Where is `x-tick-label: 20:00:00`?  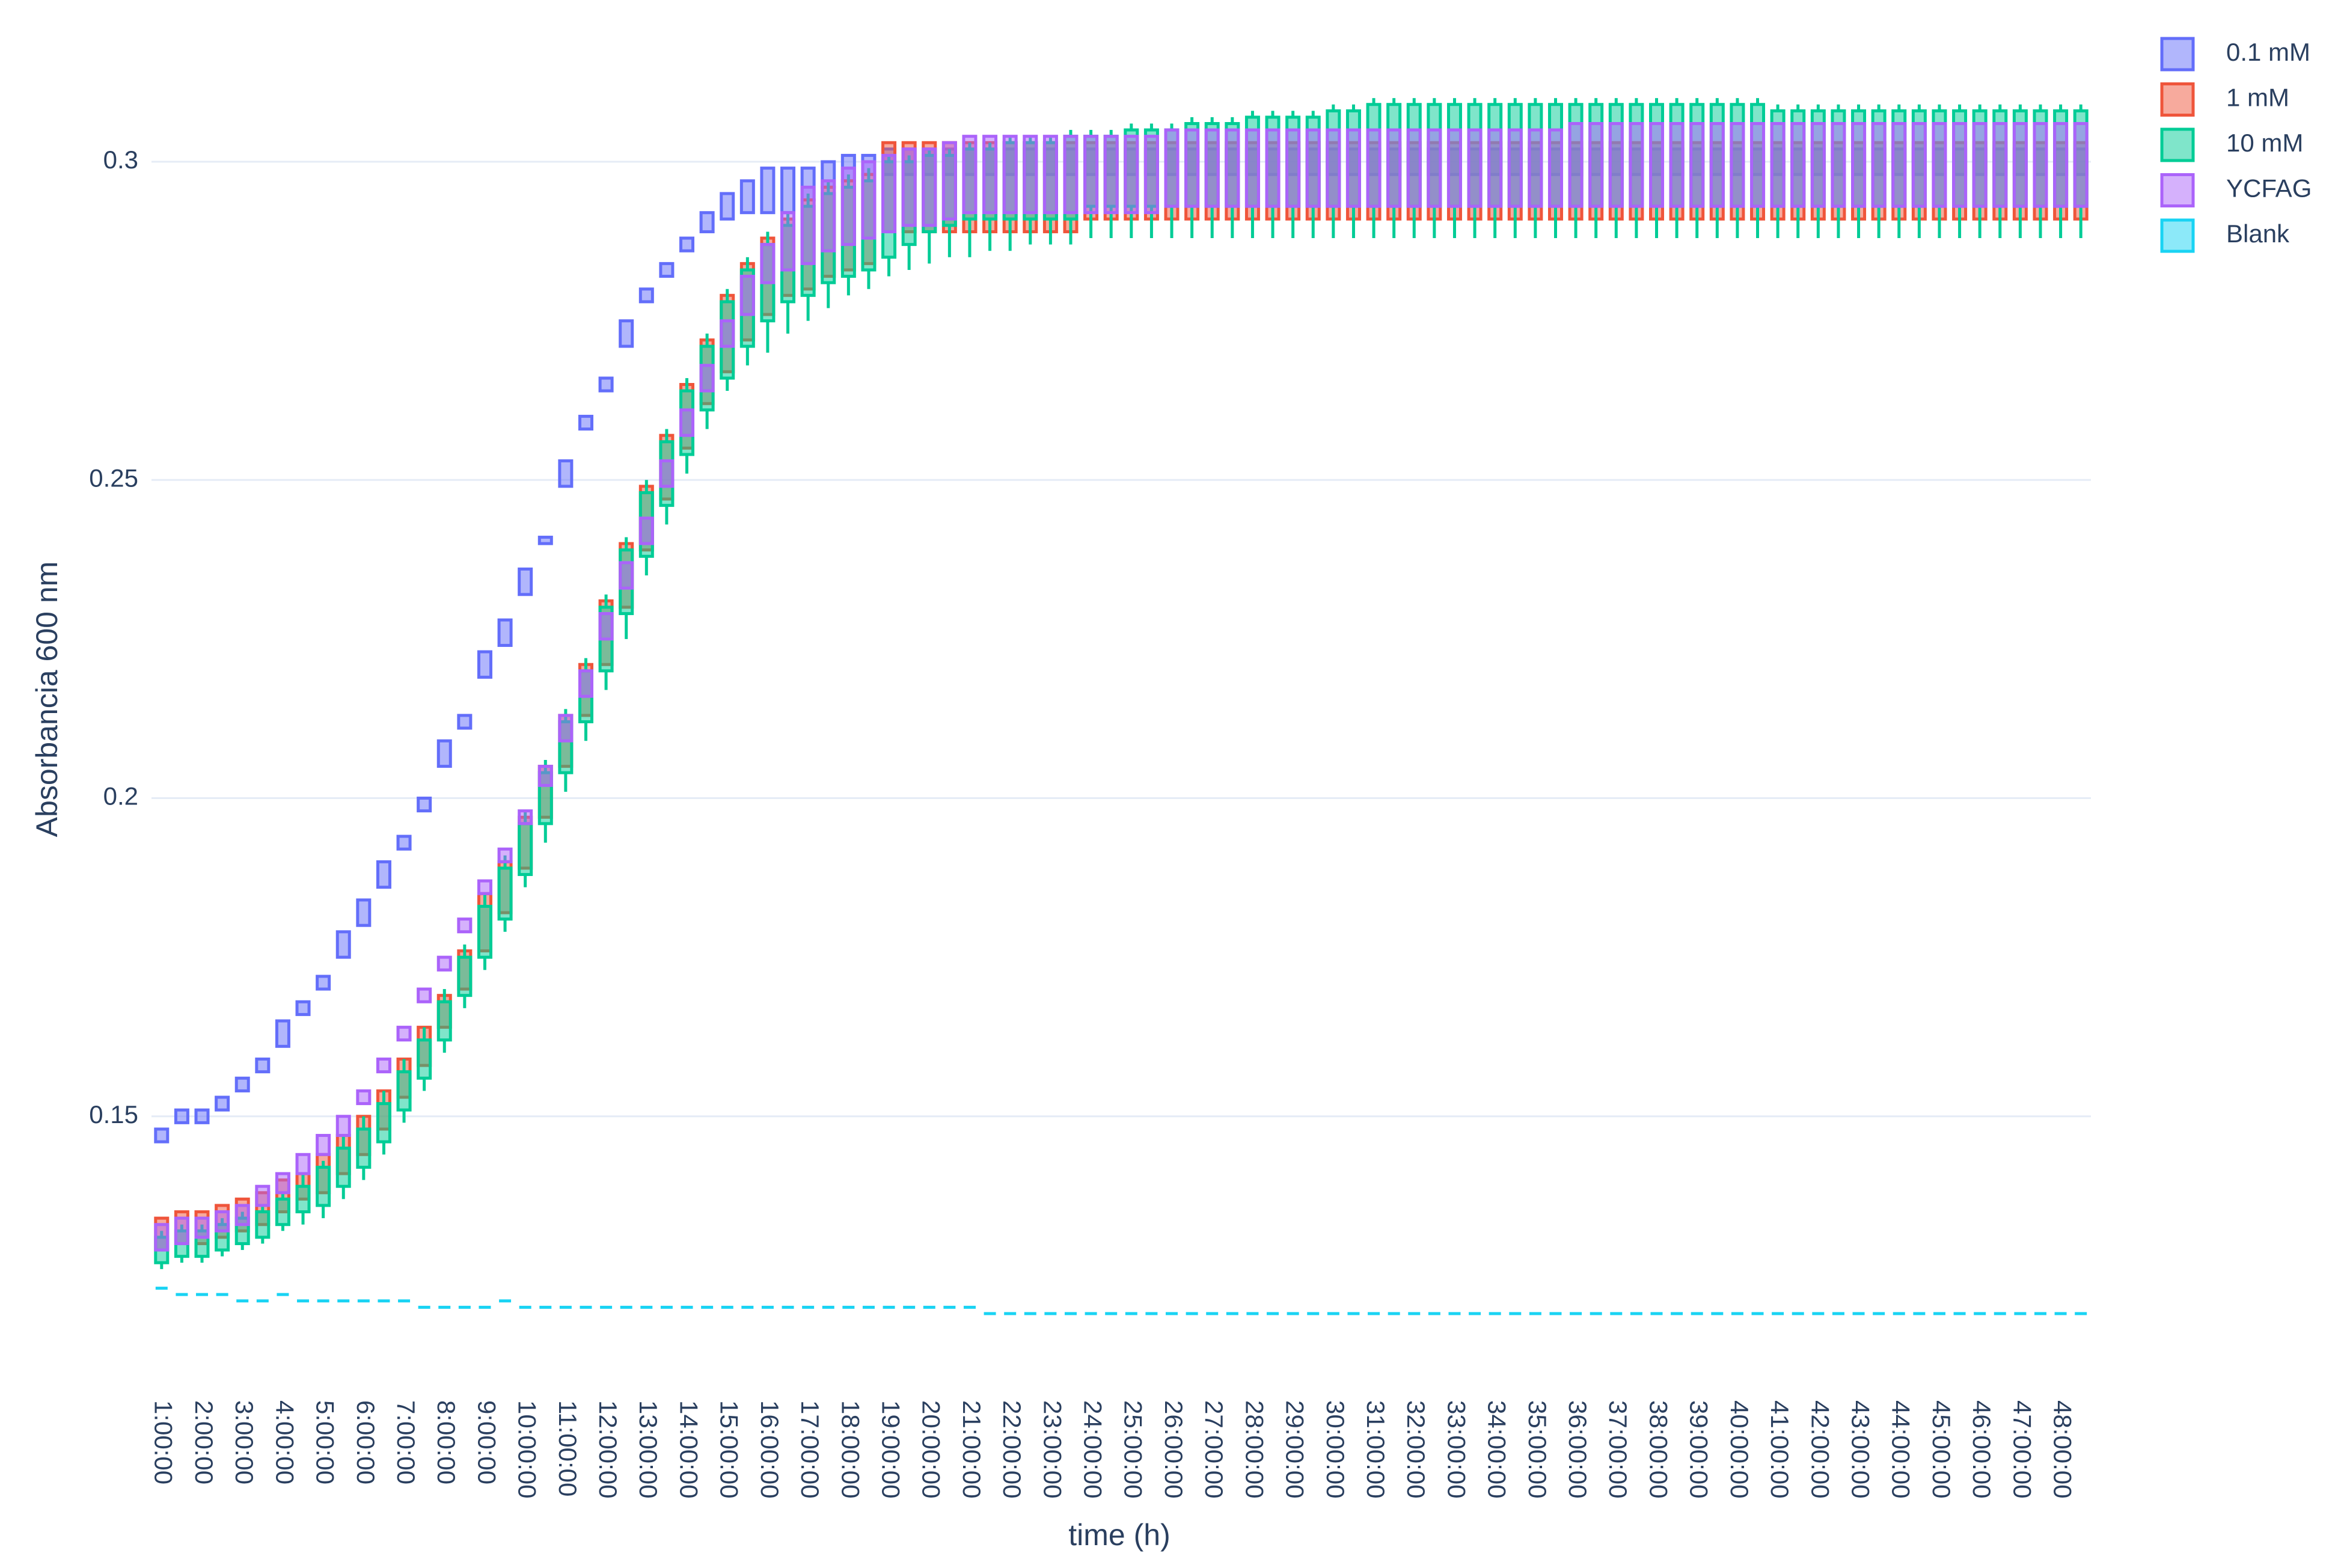
x-tick-label: 20:00:00 is located at coordinates (931, 1449).